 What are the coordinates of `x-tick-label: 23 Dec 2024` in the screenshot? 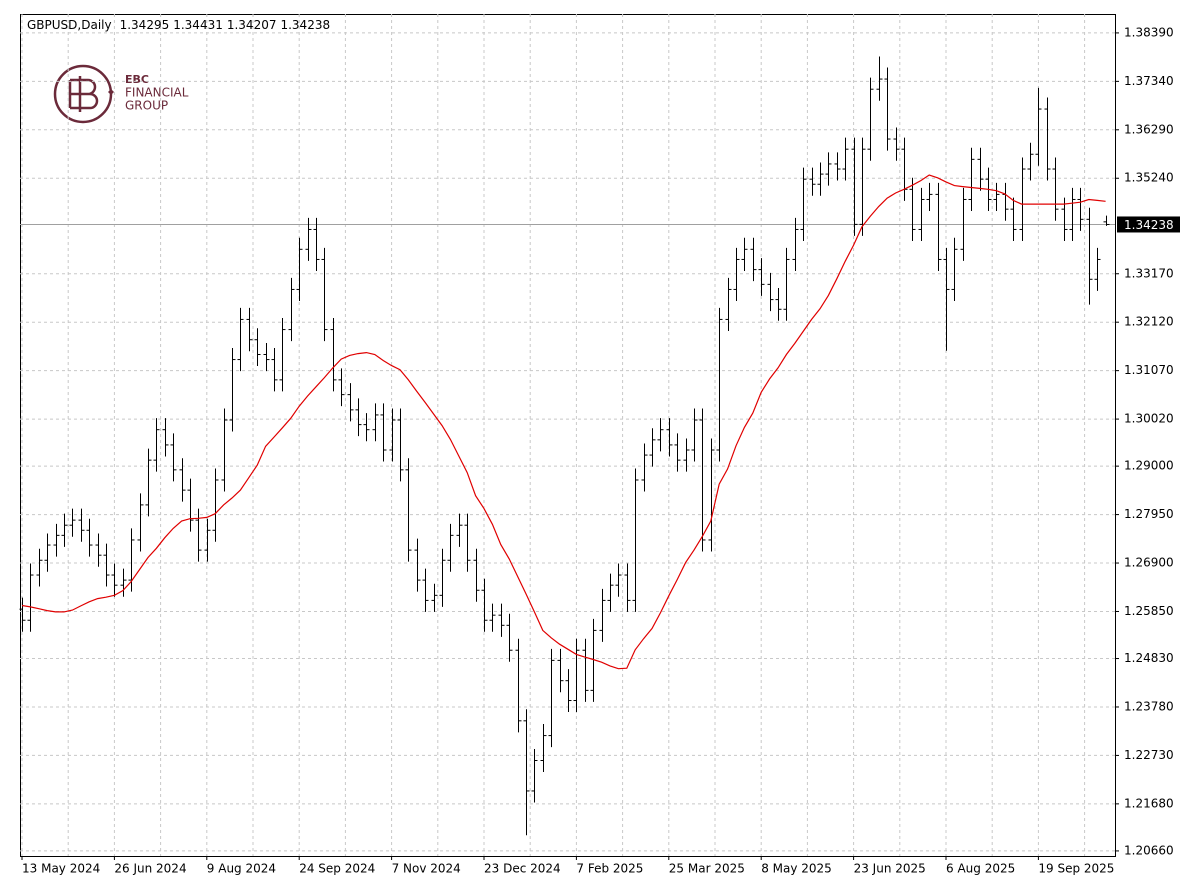 It's located at (522, 869).